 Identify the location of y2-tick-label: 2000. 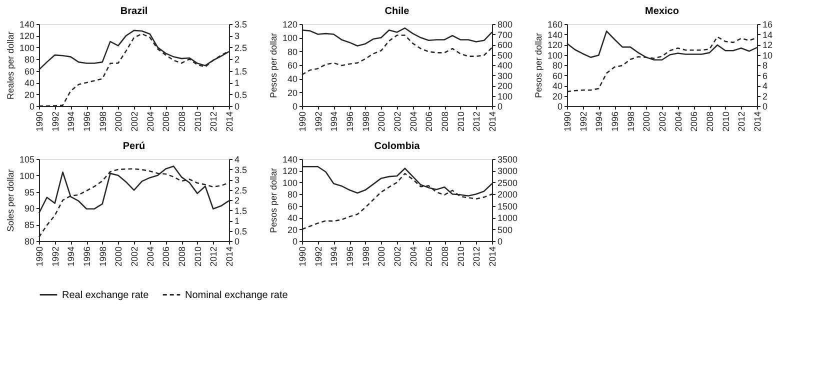
(508, 195).